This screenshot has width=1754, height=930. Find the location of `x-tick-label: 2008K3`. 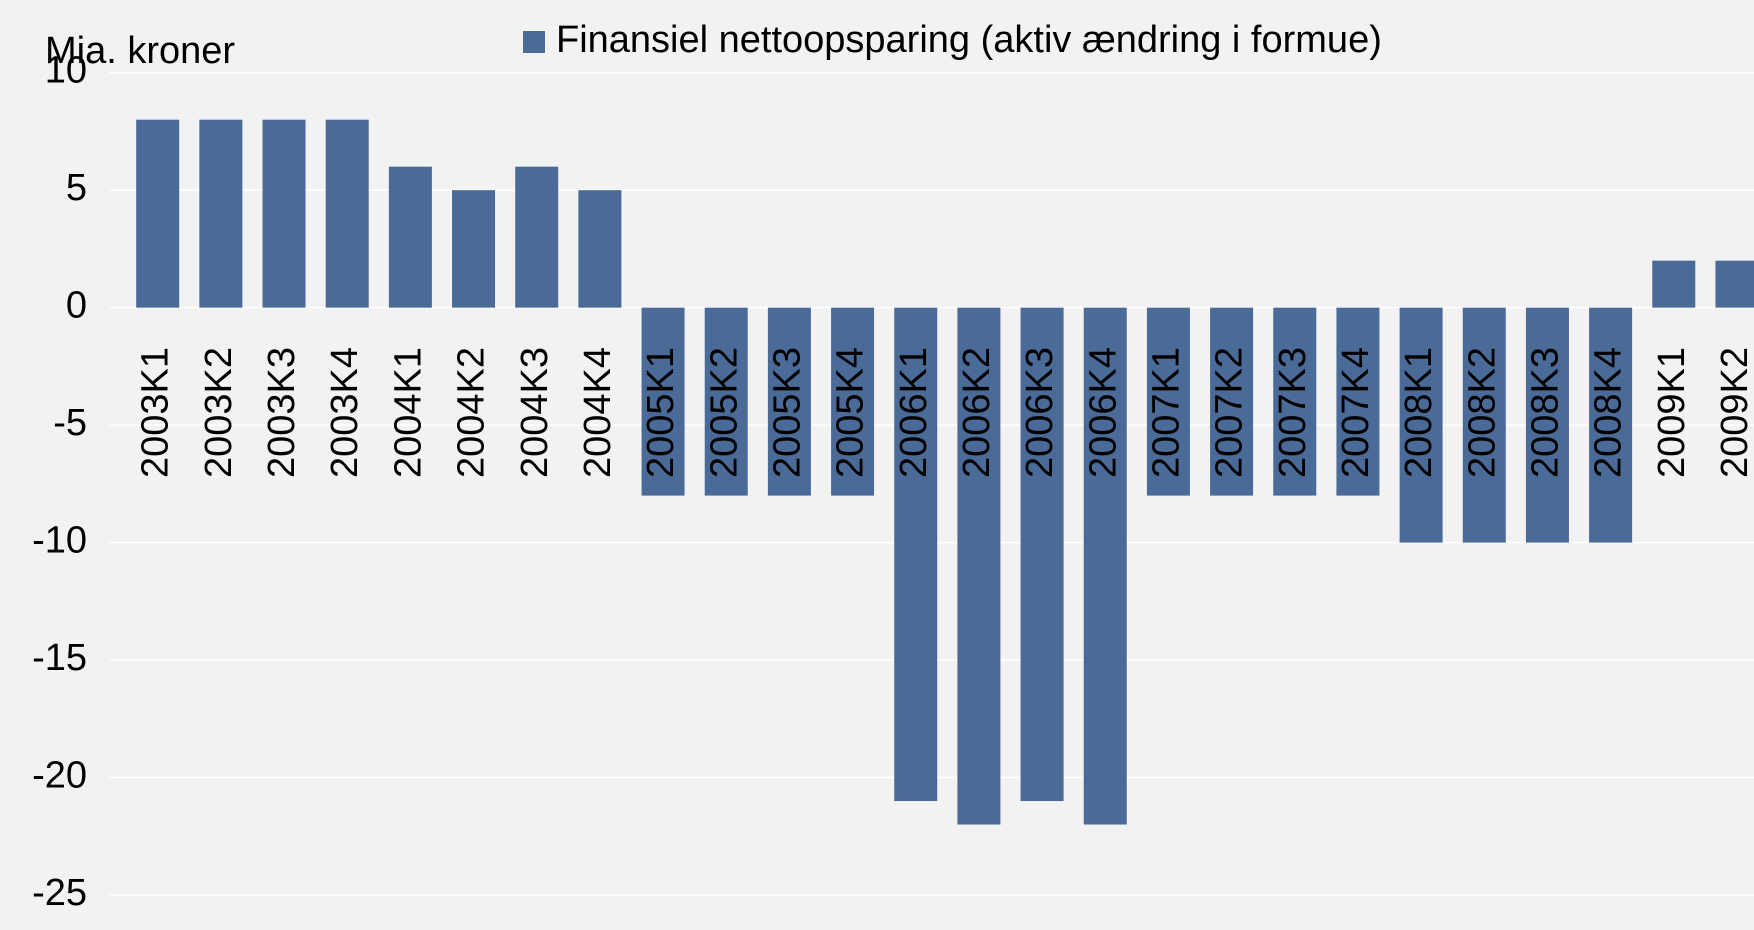

x-tick-label: 2008K3 is located at coordinates (1545, 412).